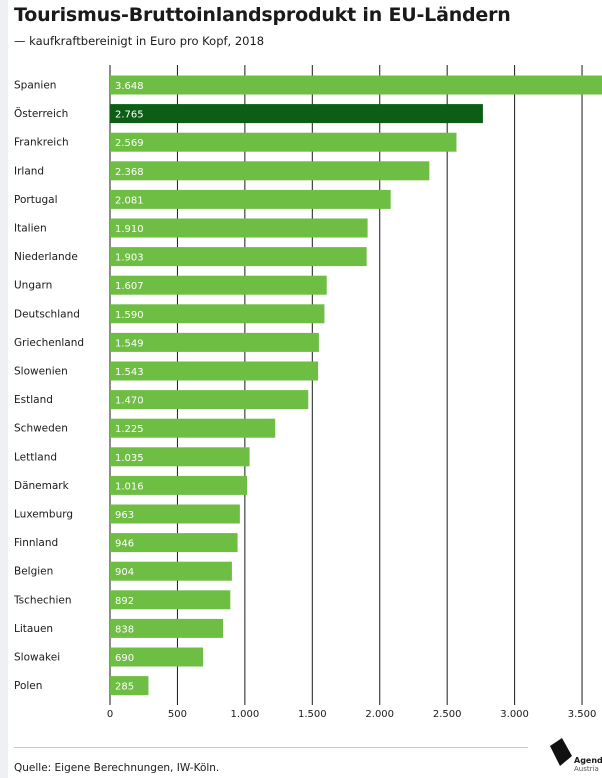 The image size is (602, 778). I want to click on category-label: Slowakei, so click(37, 658).